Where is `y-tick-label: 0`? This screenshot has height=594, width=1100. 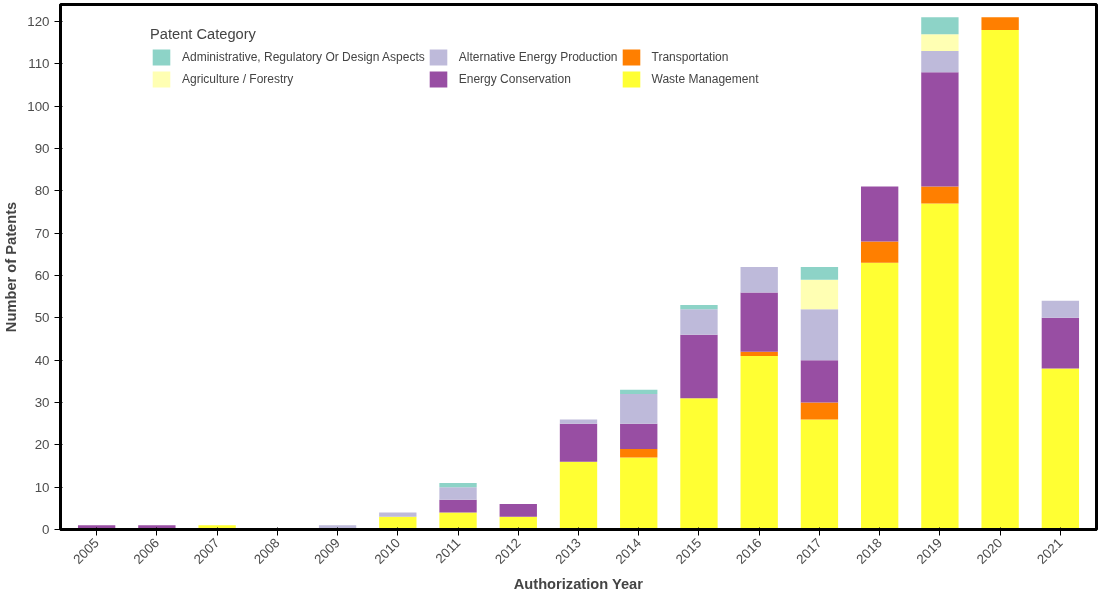 y-tick-label: 0 is located at coordinates (46, 529).